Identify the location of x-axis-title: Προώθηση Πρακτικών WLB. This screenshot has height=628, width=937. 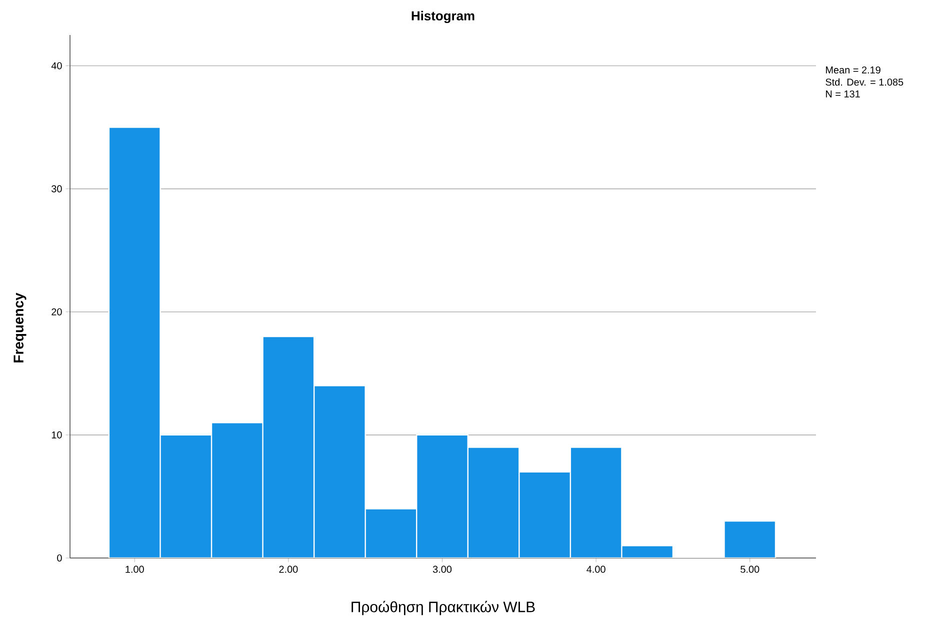
(443, 608).